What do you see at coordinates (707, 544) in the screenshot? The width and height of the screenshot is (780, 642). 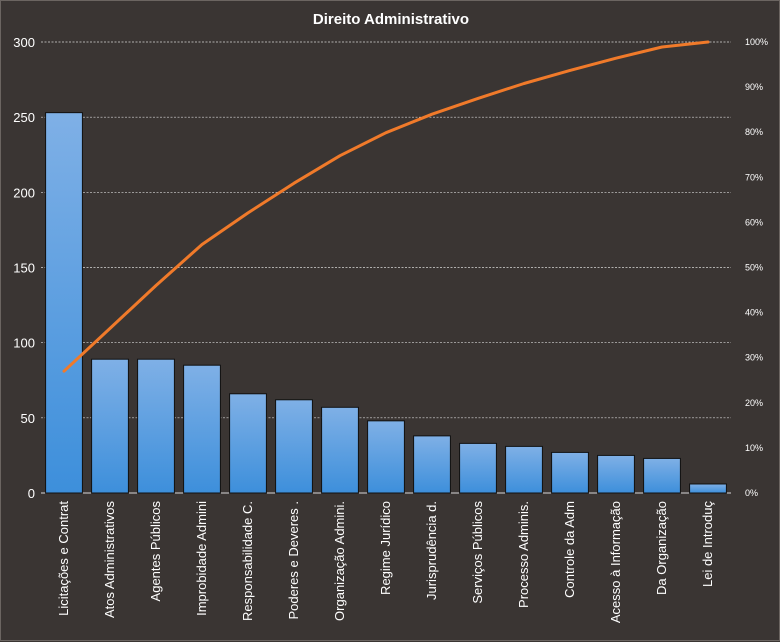 I see `x-tick-label: Lei de Introduç` at bounding box center [707, 544].